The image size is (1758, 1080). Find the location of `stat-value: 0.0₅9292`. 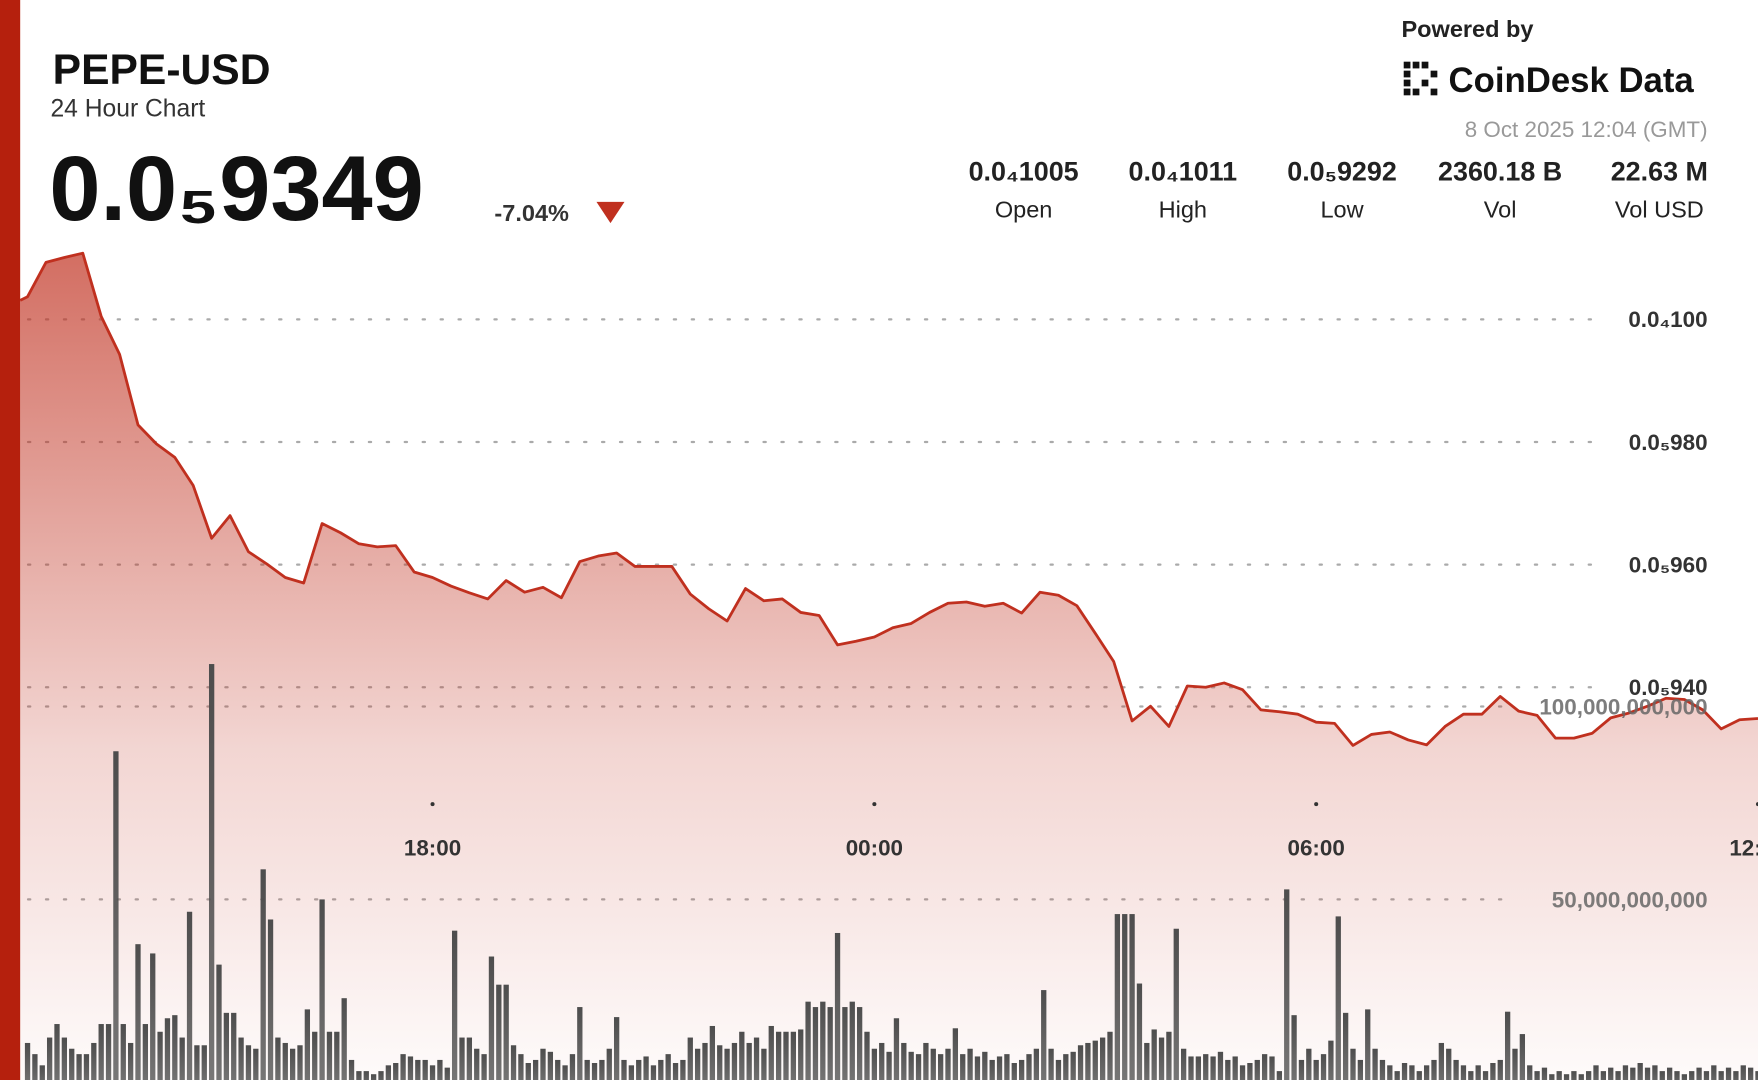

stat-value: 0.0₅9292 is located at coordinates (1342, 172).